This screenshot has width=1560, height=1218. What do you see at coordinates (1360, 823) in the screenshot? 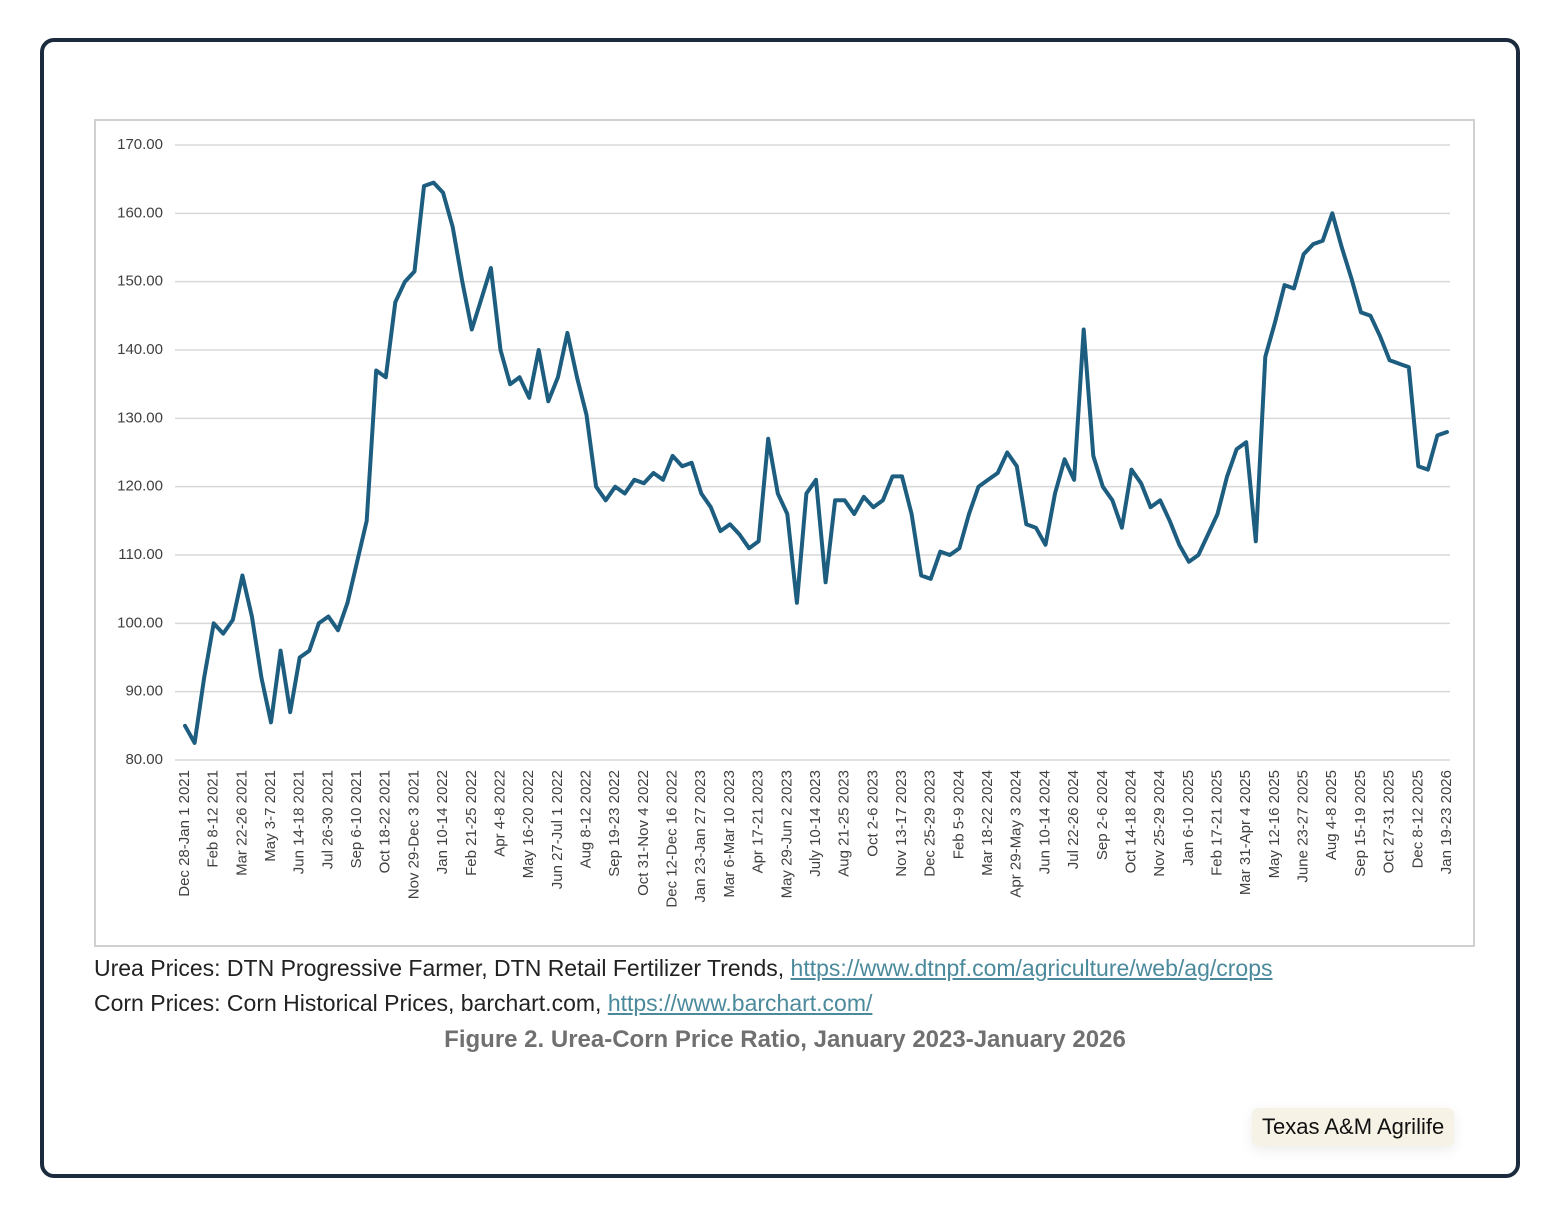
I see `x-tick-label: Sep 15-19 2025` at bounding box center [1360, 823].